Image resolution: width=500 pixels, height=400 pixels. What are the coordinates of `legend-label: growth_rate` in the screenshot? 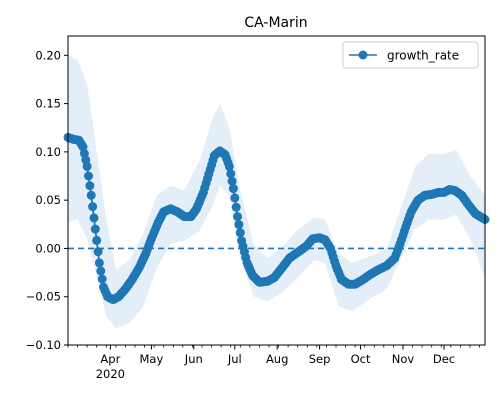 It's located at (423, 56).